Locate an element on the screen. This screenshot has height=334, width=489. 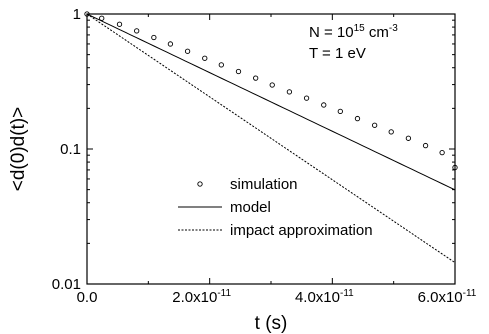
x-tick-label: 6.0x10⁻¹¹ is located at coordinates (447, 297).